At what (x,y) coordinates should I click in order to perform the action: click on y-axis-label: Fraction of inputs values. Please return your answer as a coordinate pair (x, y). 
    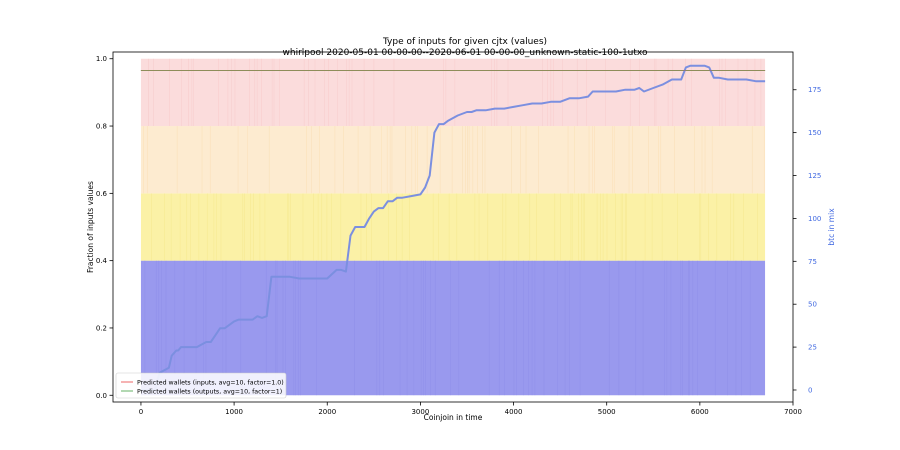
    Looking at the image, I should click on (90, 227).